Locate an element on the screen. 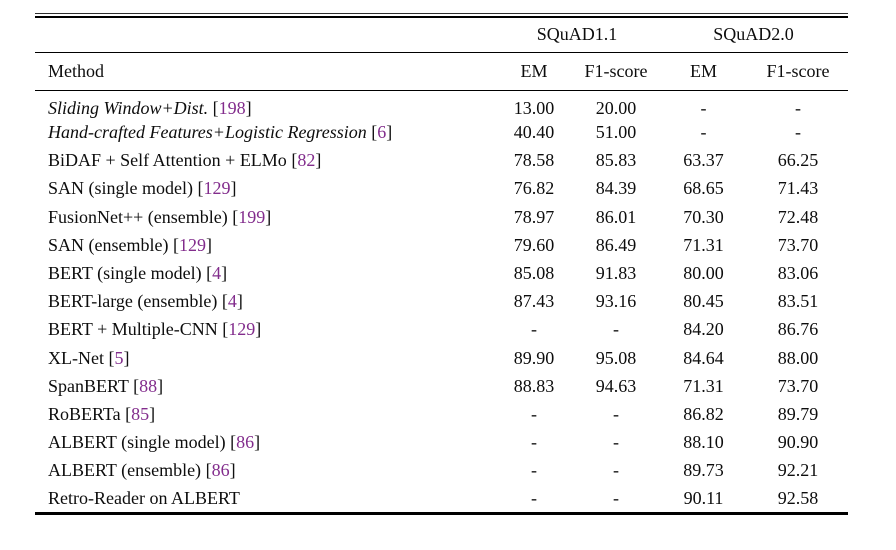 This screenshot has height=550, width=896. citation-ref: 85 is located at coordinates (140, 414).